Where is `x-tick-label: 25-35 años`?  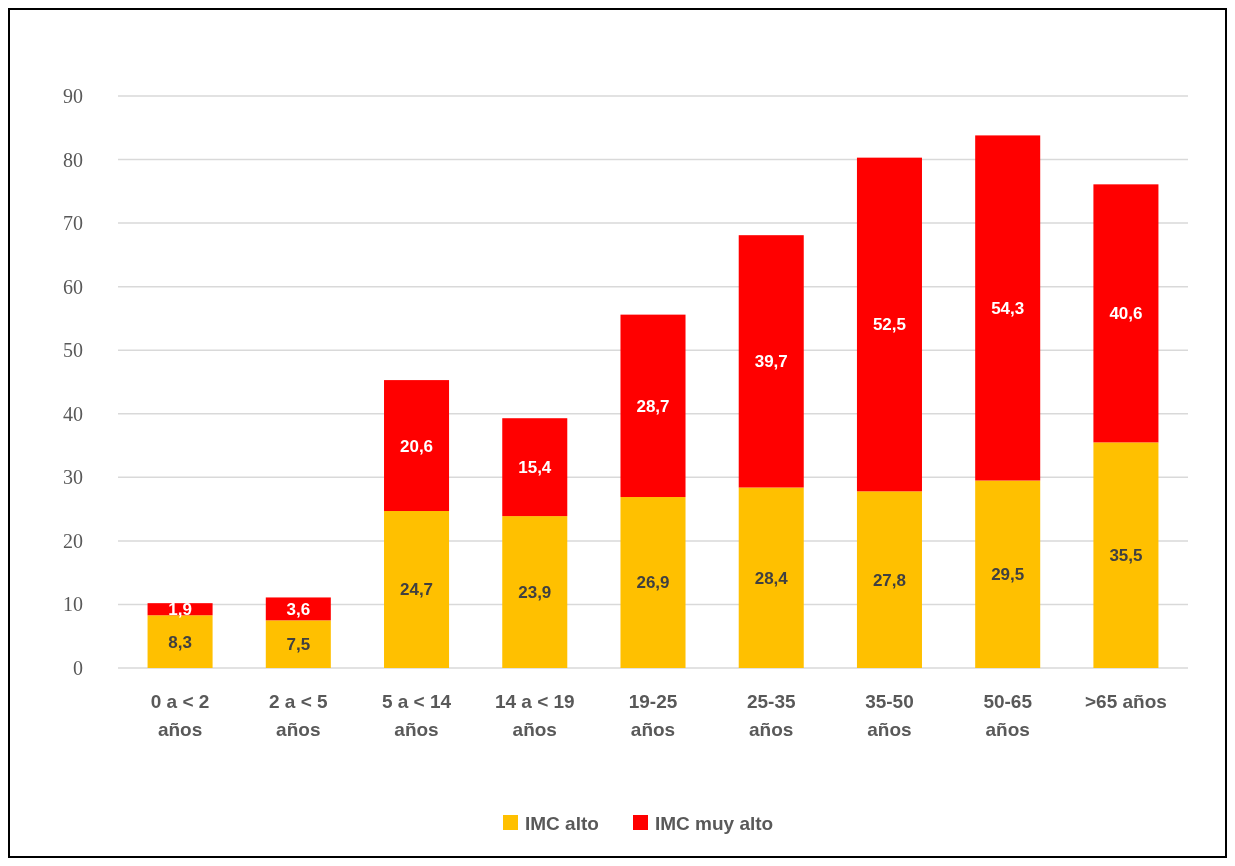
x-tick-label: 25-35 años is located at coordinates (771, 715).